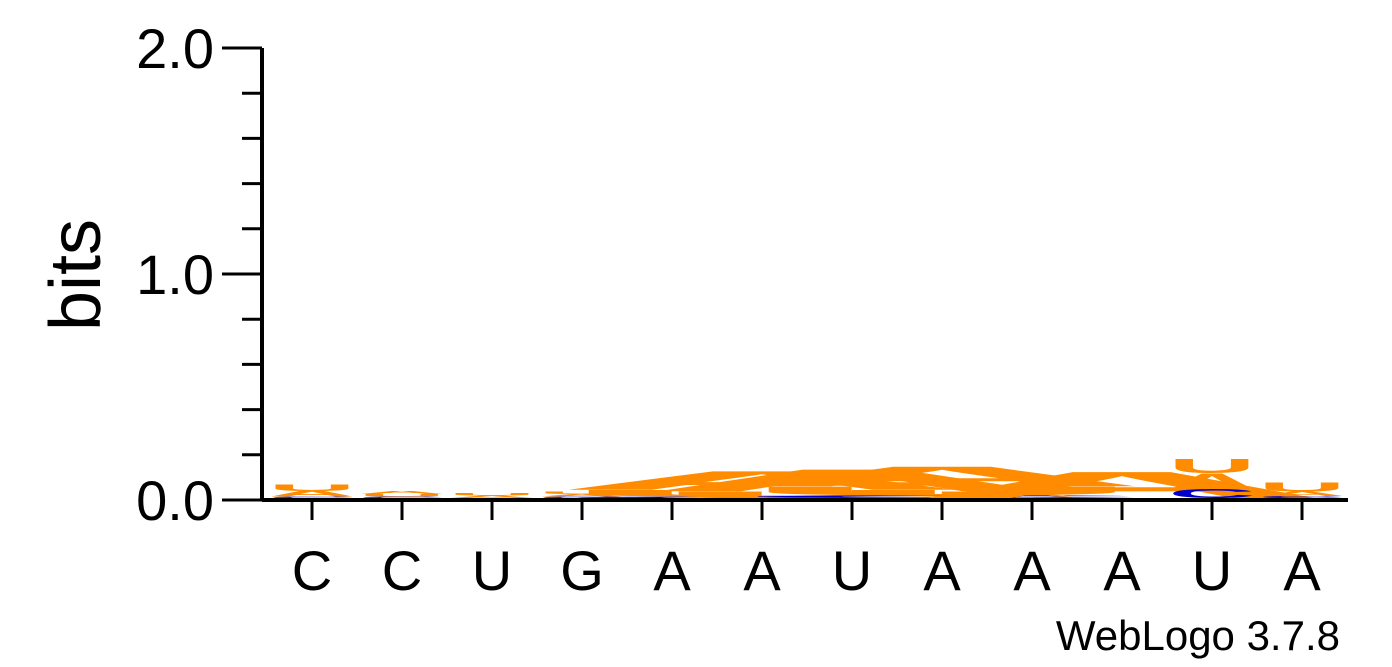  What do you see at coordinates (175, 500) in the screenshot?
I see `y-tick-label: 0.0` at bounding box center [175, 500].